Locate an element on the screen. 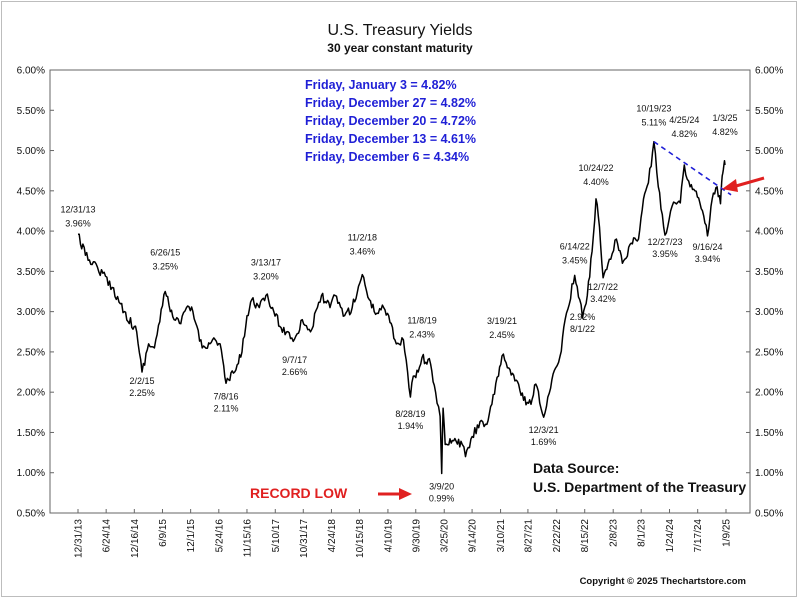 Image resolution: width=800 pixels, height=600 pixels. chart-title: U.S. Treasury Yields is located at coordinates (400, 30).